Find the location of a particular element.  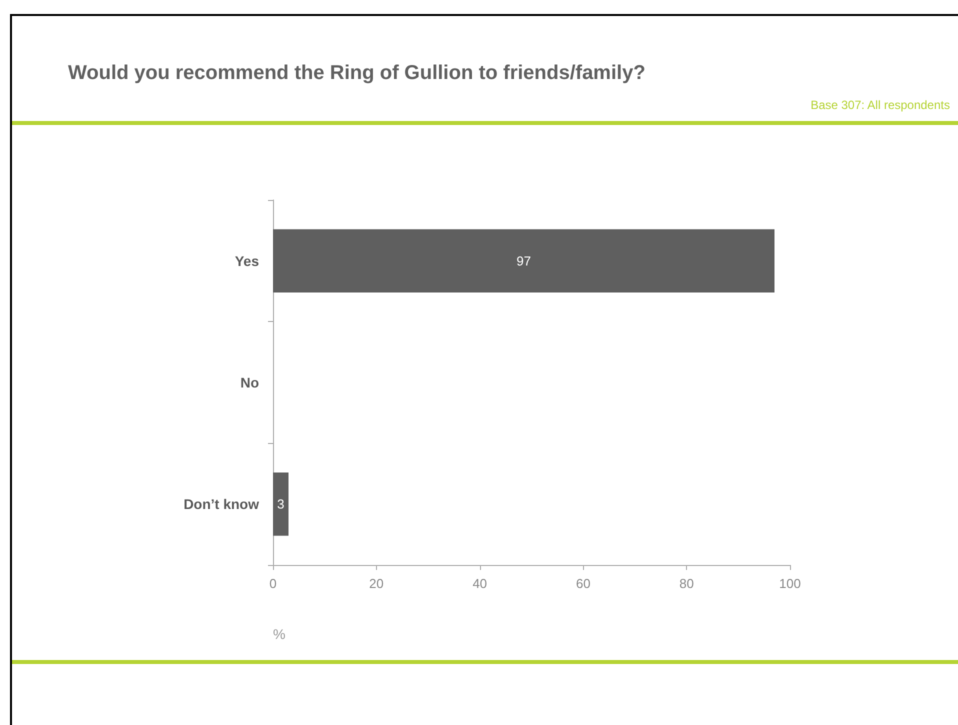

data-label: 97 is located at coordinates (523, 260).